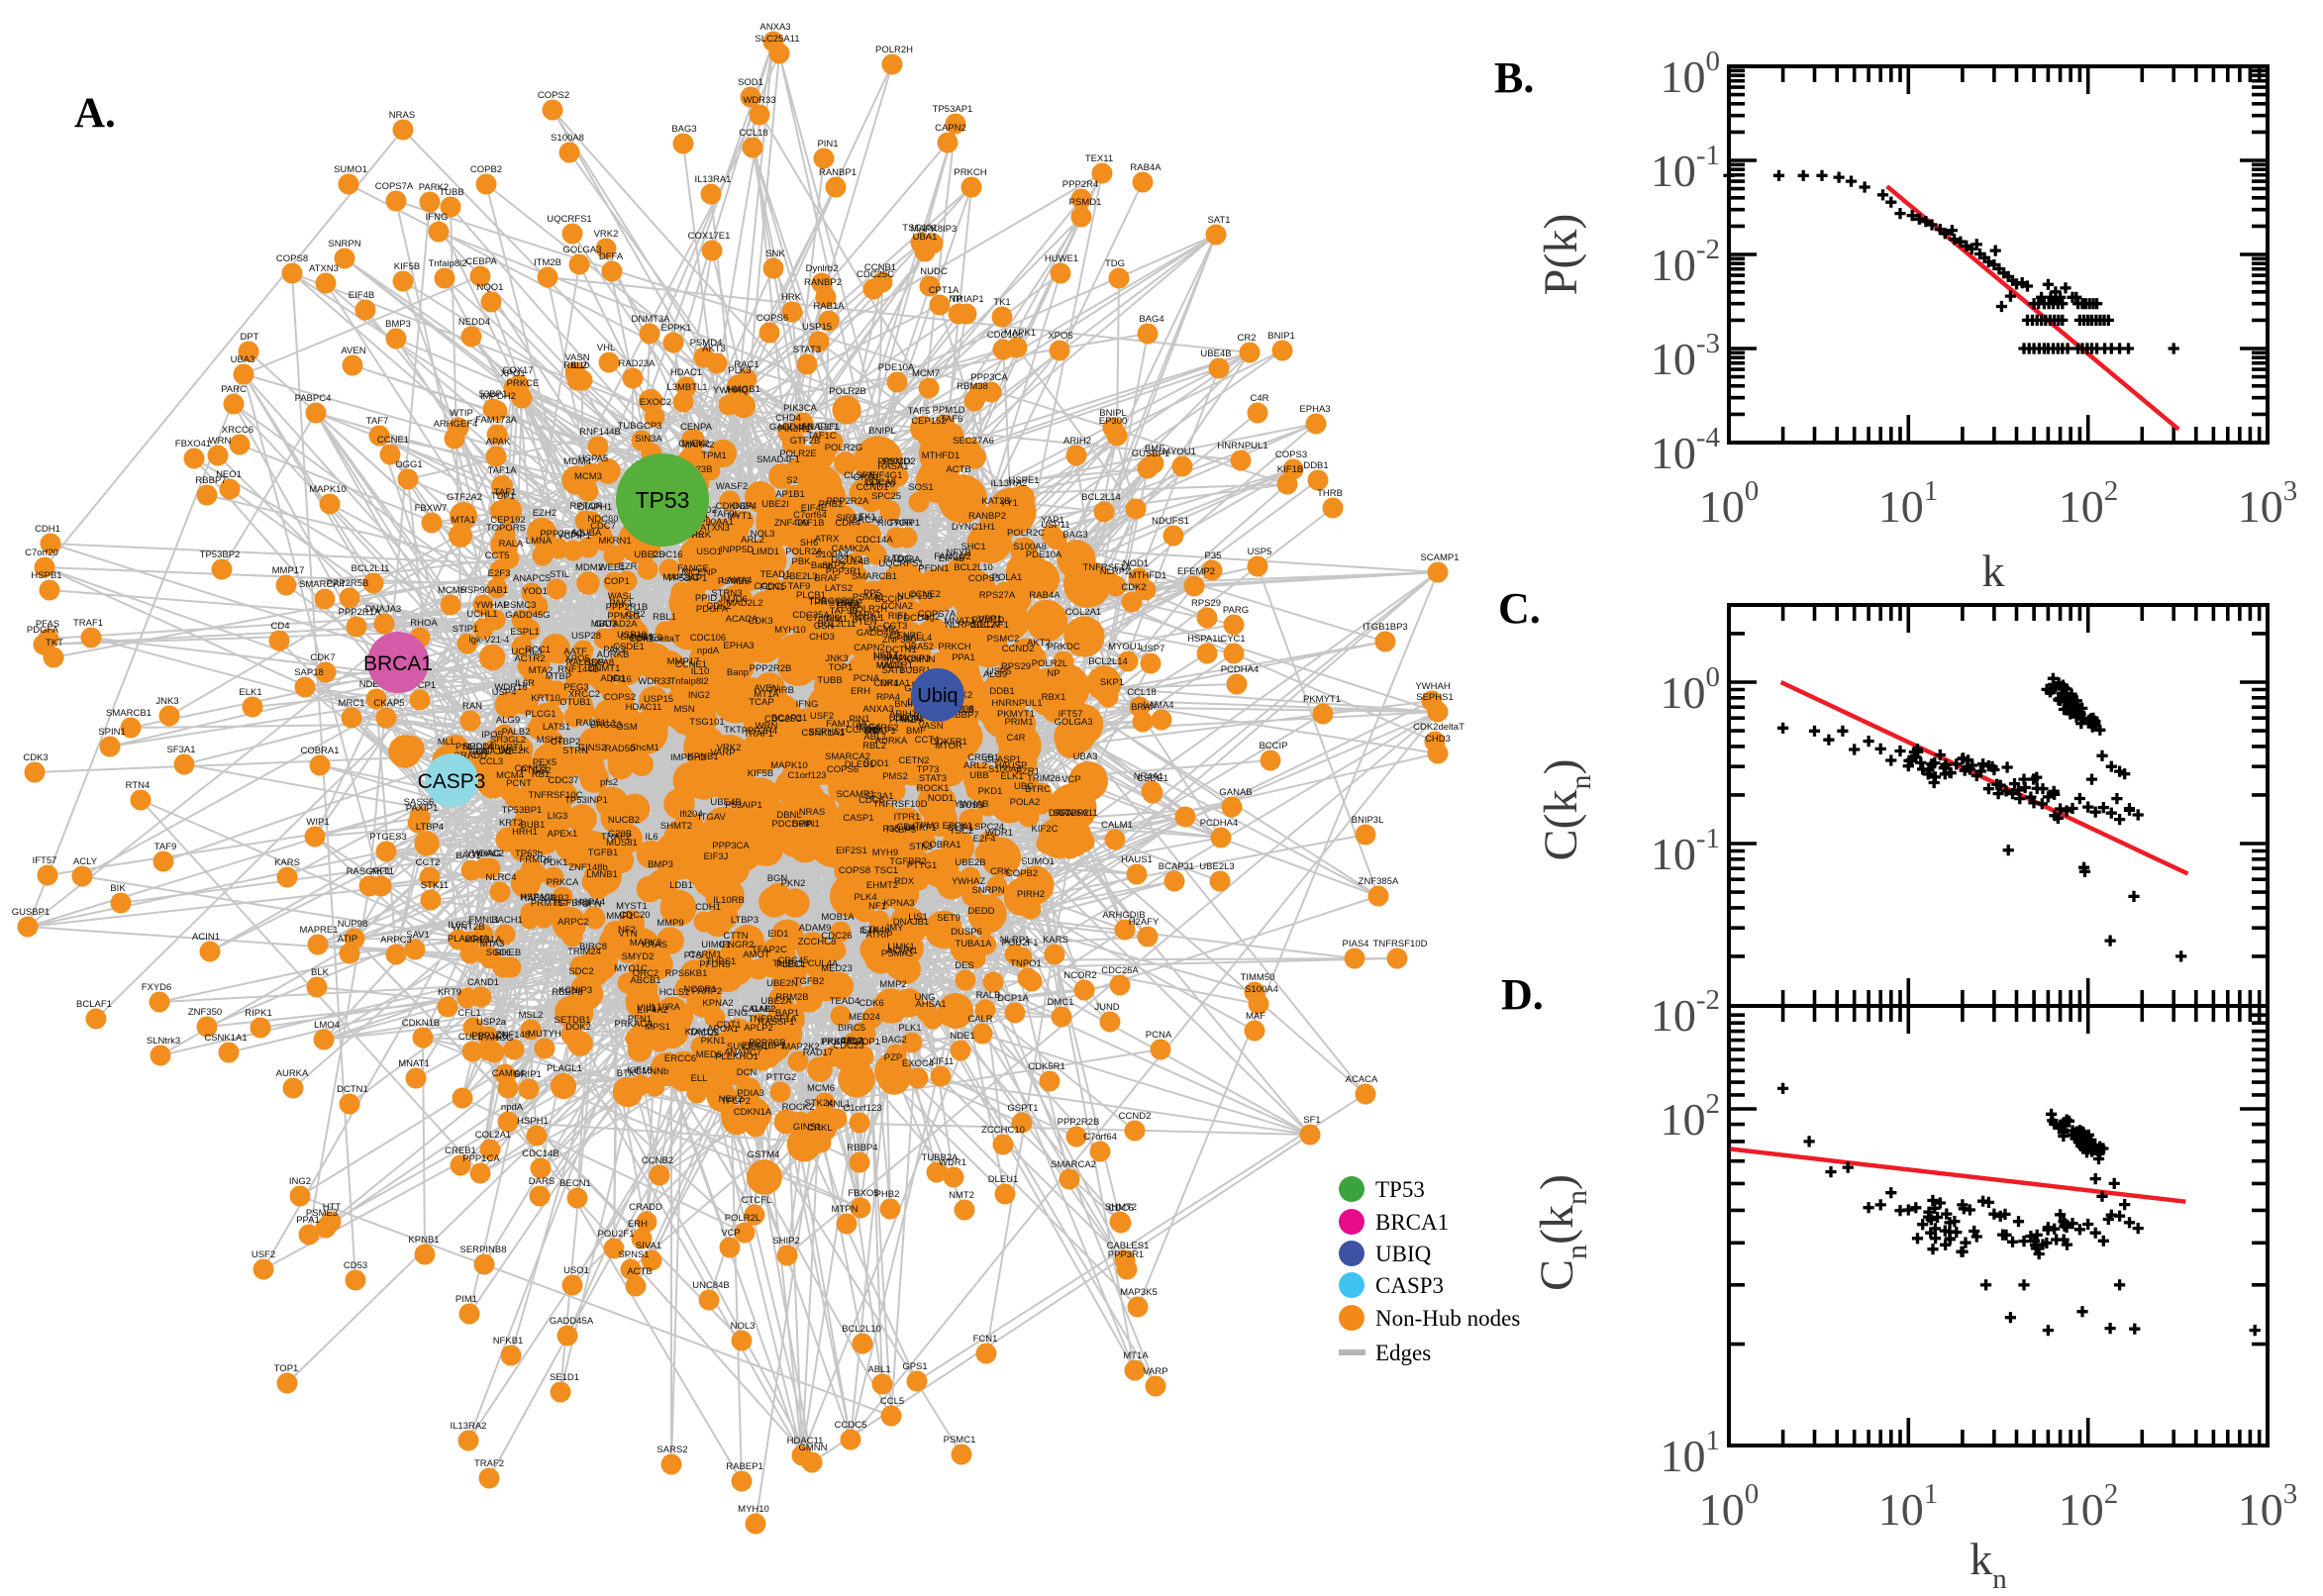 The width and height of the screenshot is (2323, 1596). Describe the element at coordinates (873, 731) in the screenshot. I see `svg-text: SNK` at that location.